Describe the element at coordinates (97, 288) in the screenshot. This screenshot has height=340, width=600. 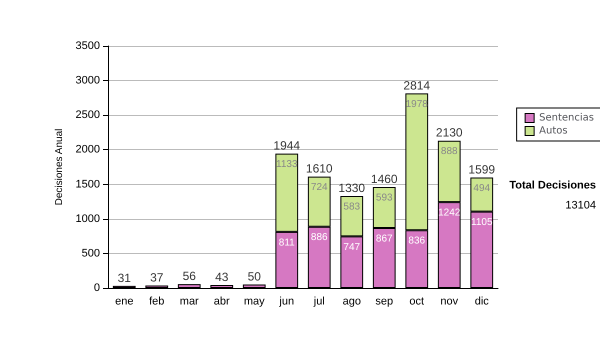
I see `y-tick-label: 0` at that location.